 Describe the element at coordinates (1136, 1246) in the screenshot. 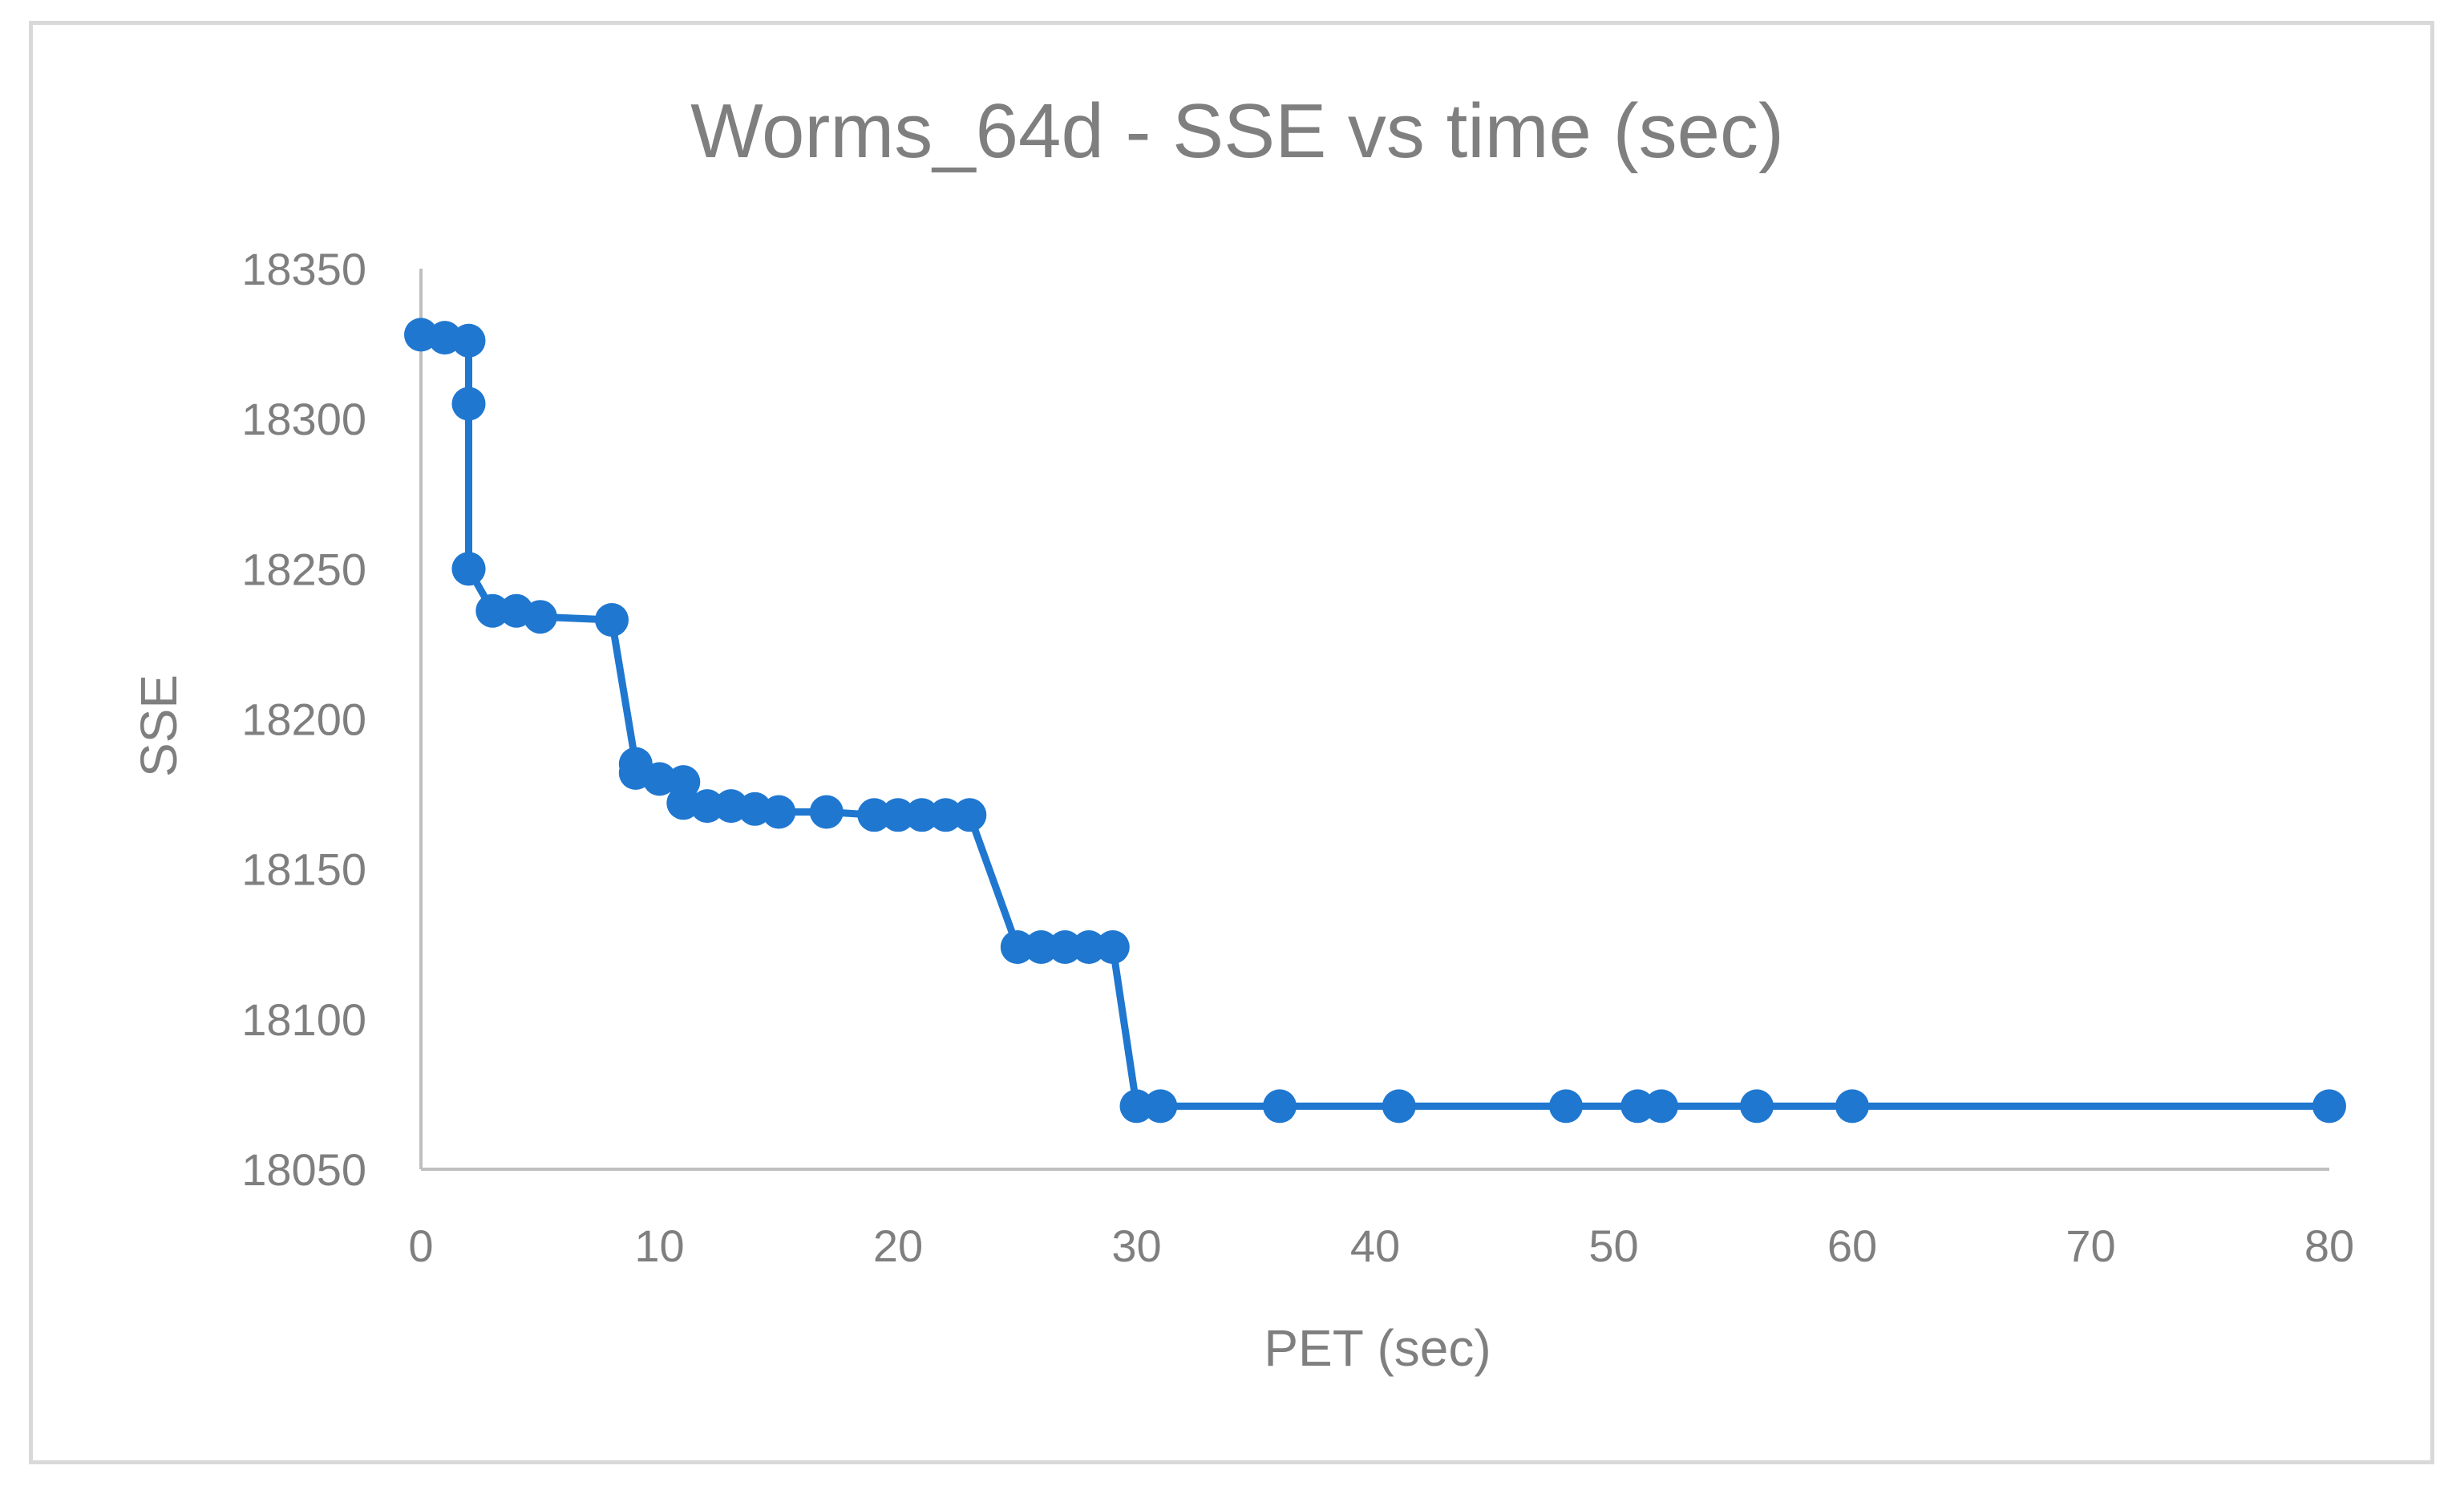

I see `x-tick-label: 30` at that location.